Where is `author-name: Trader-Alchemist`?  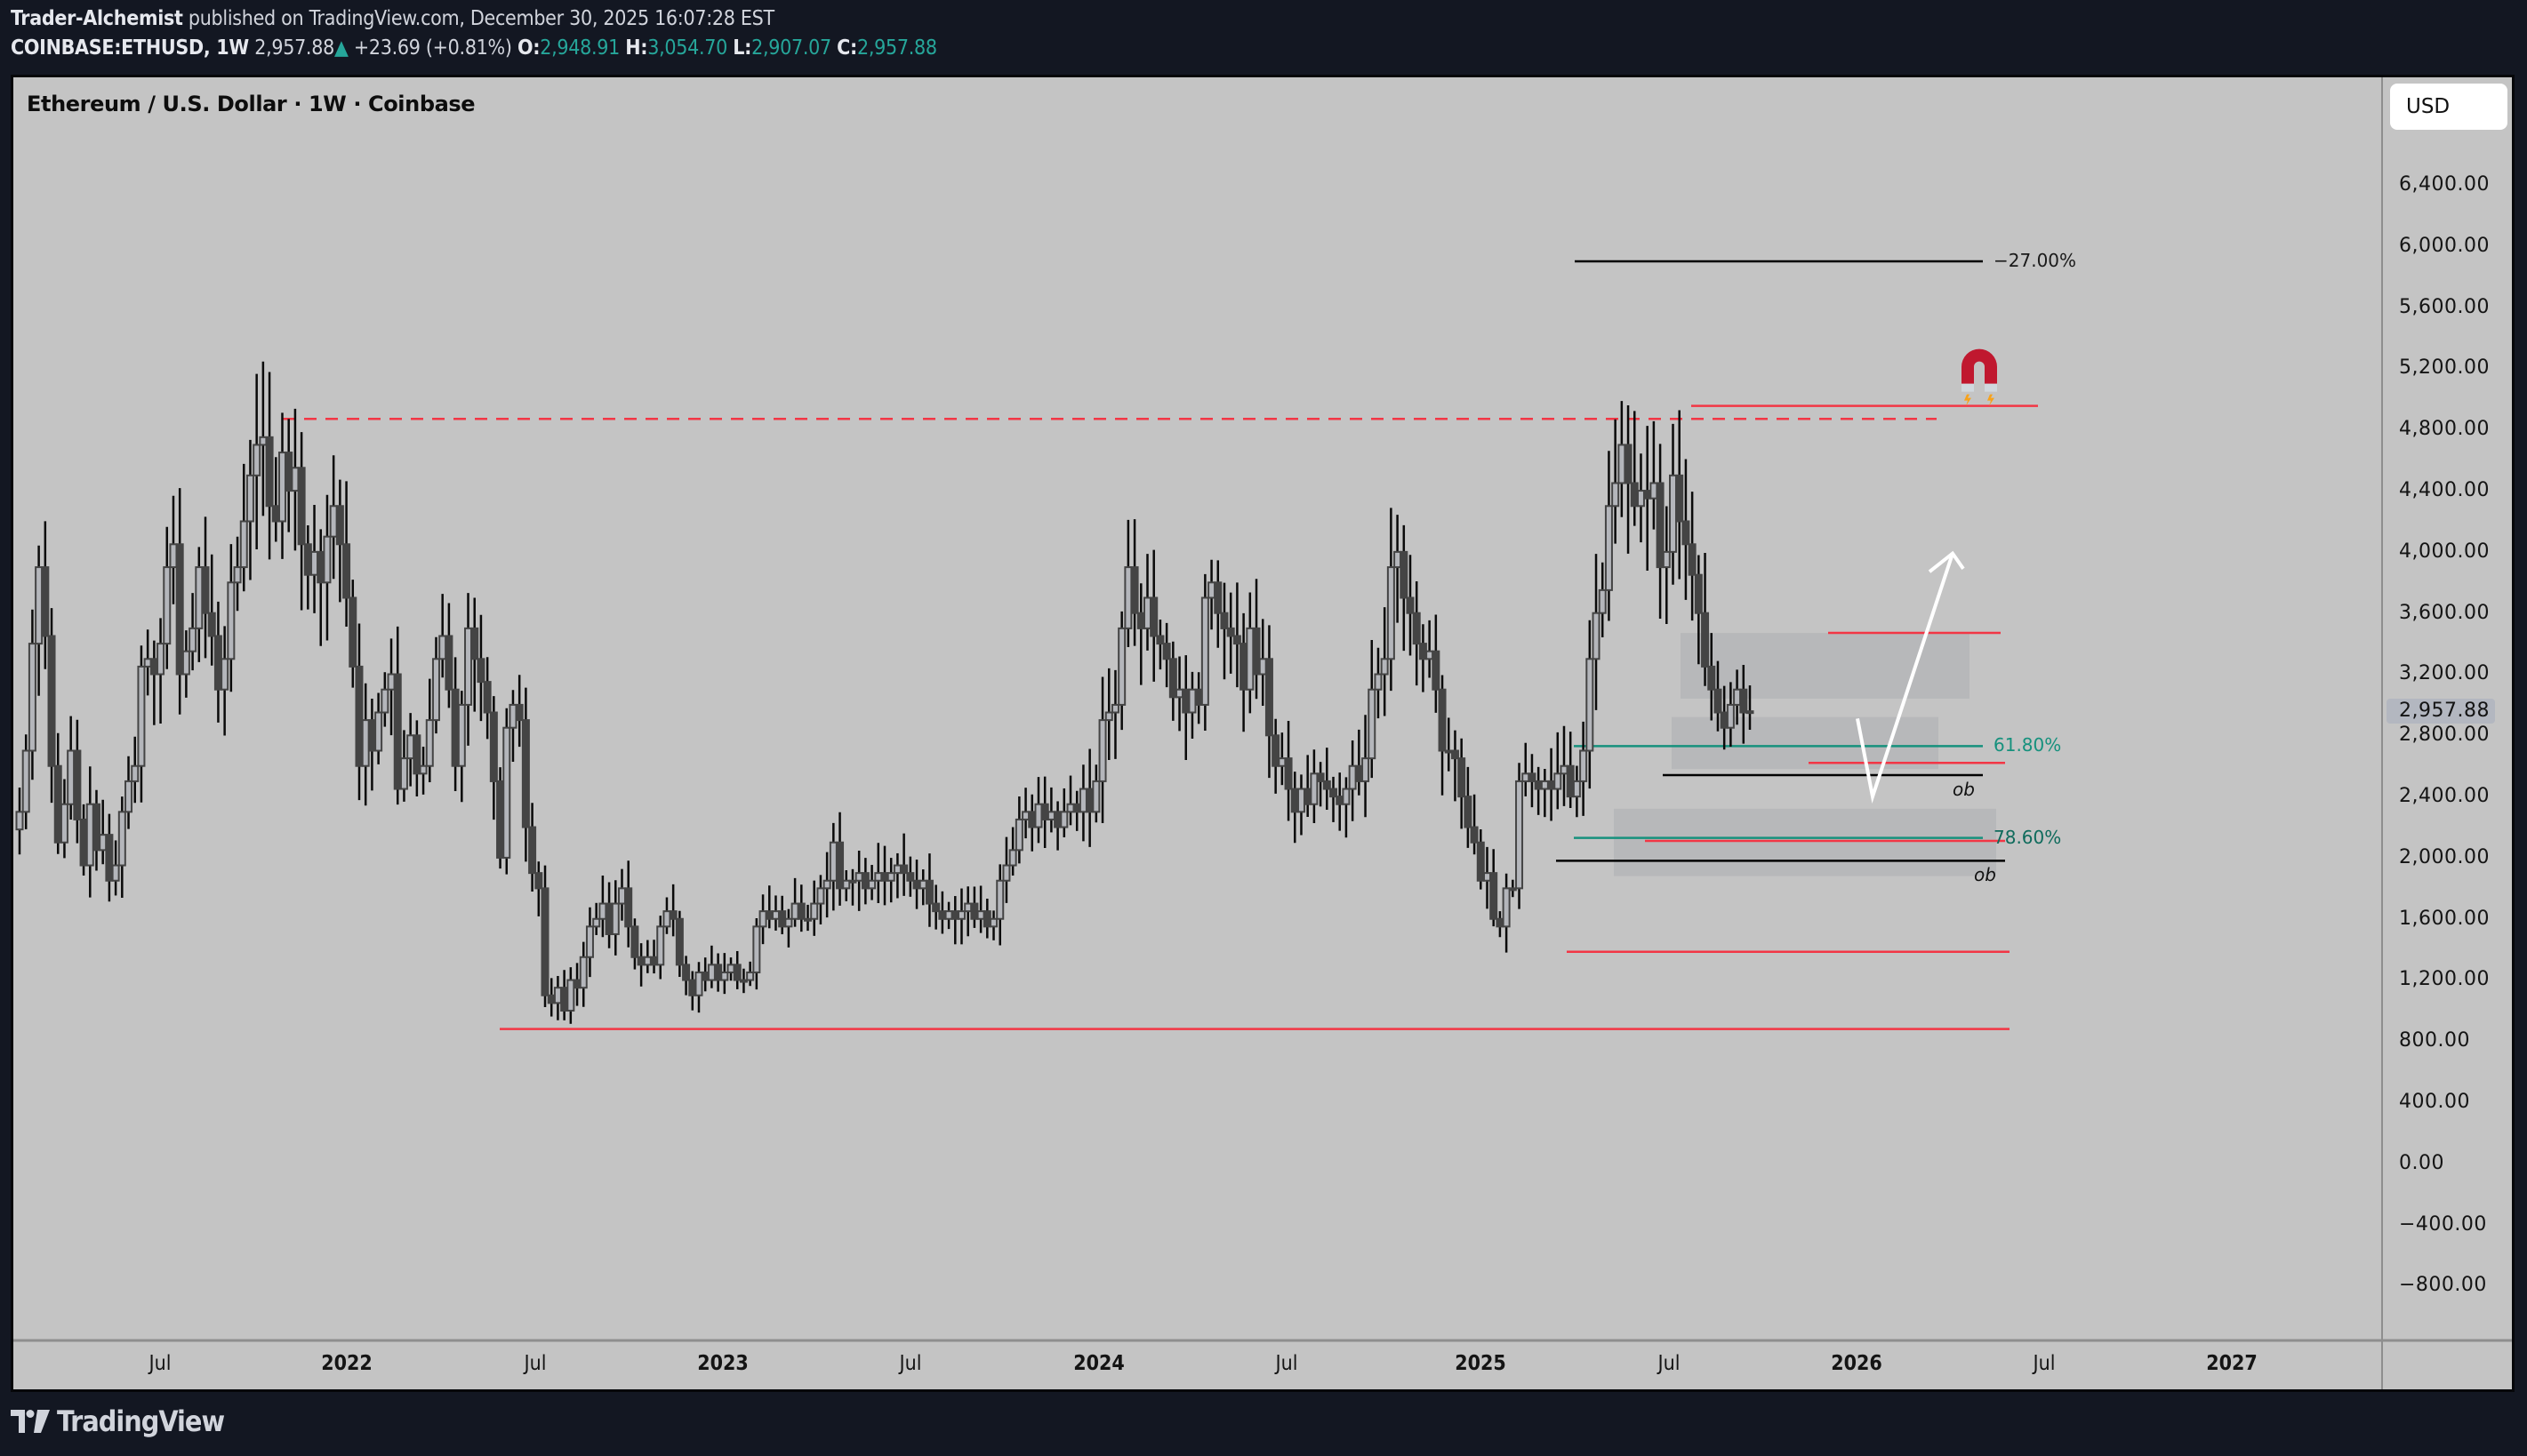
author-name: Trader-Alchemist is located at coordinates (97, 18).